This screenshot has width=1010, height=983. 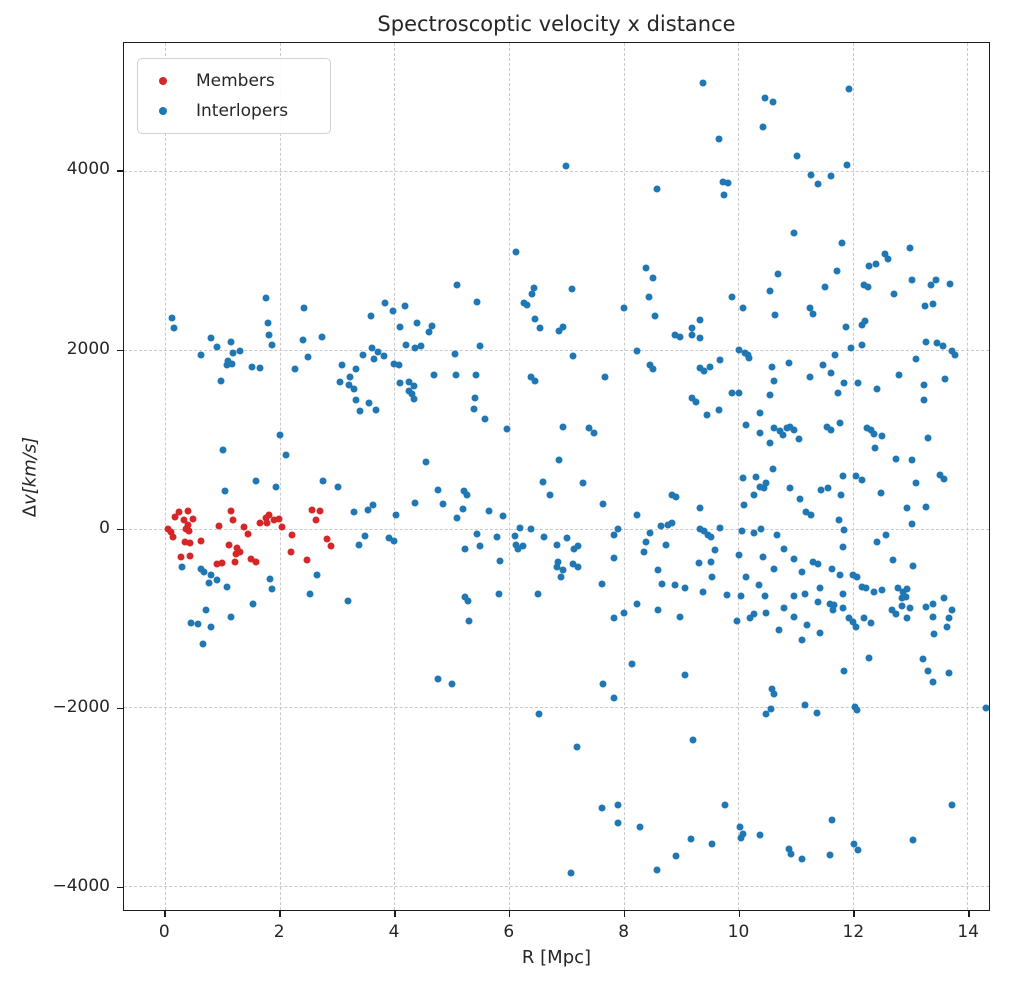 What do you see at coordinates (120, 350) in the screenshot?
I see `y-tick-mark` at bounding box center [120, 350].